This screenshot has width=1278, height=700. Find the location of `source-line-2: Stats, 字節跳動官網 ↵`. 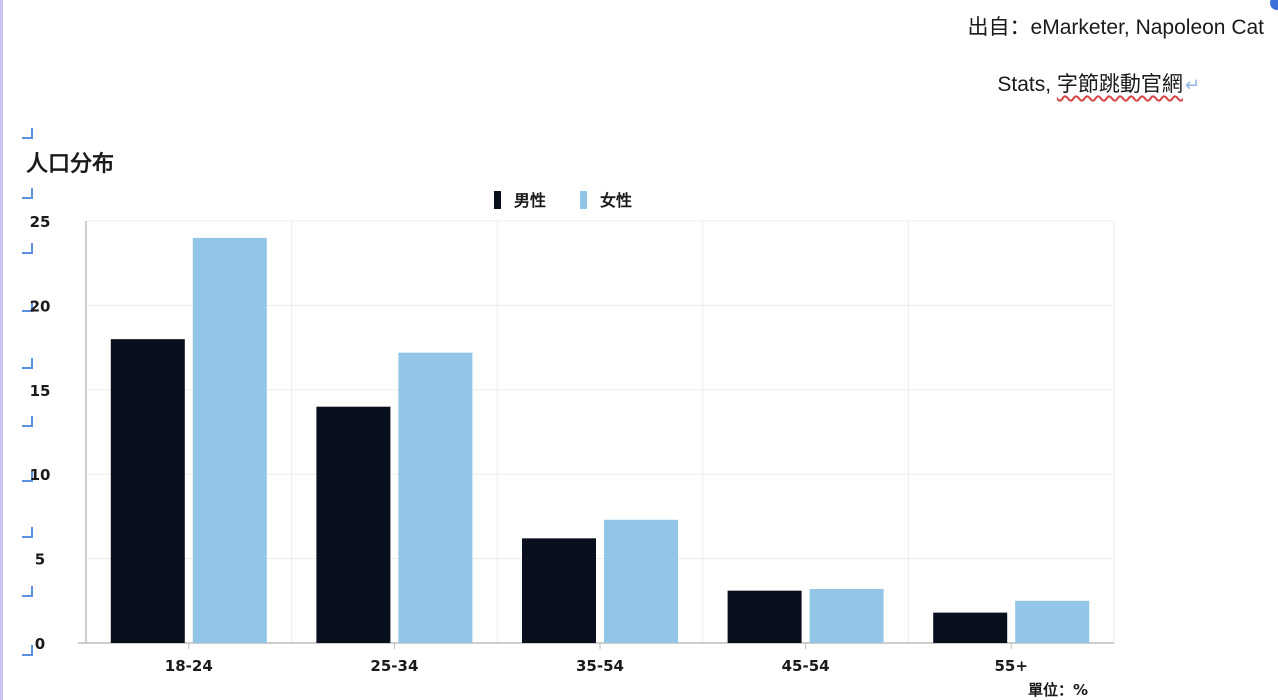

source-line-2: Stats, 字節跳動官網 ↵ is located at coordinates (1098, 83).